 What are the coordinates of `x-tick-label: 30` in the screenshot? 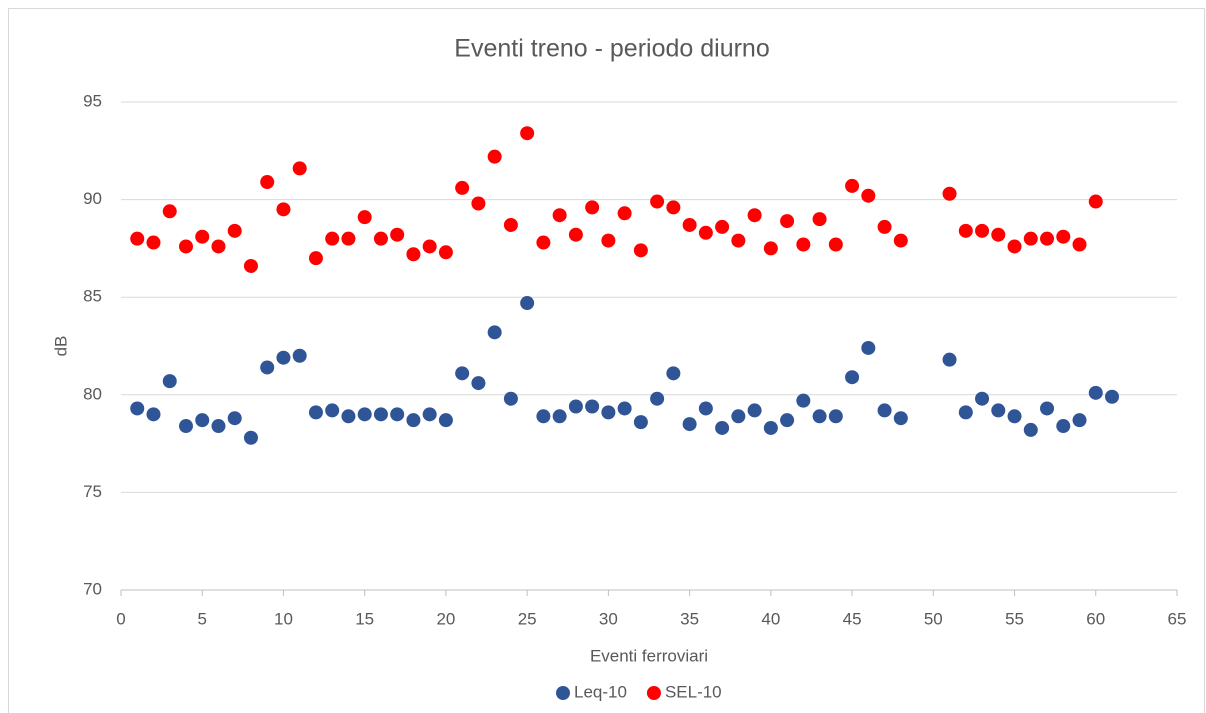 It's located at (608, 618).